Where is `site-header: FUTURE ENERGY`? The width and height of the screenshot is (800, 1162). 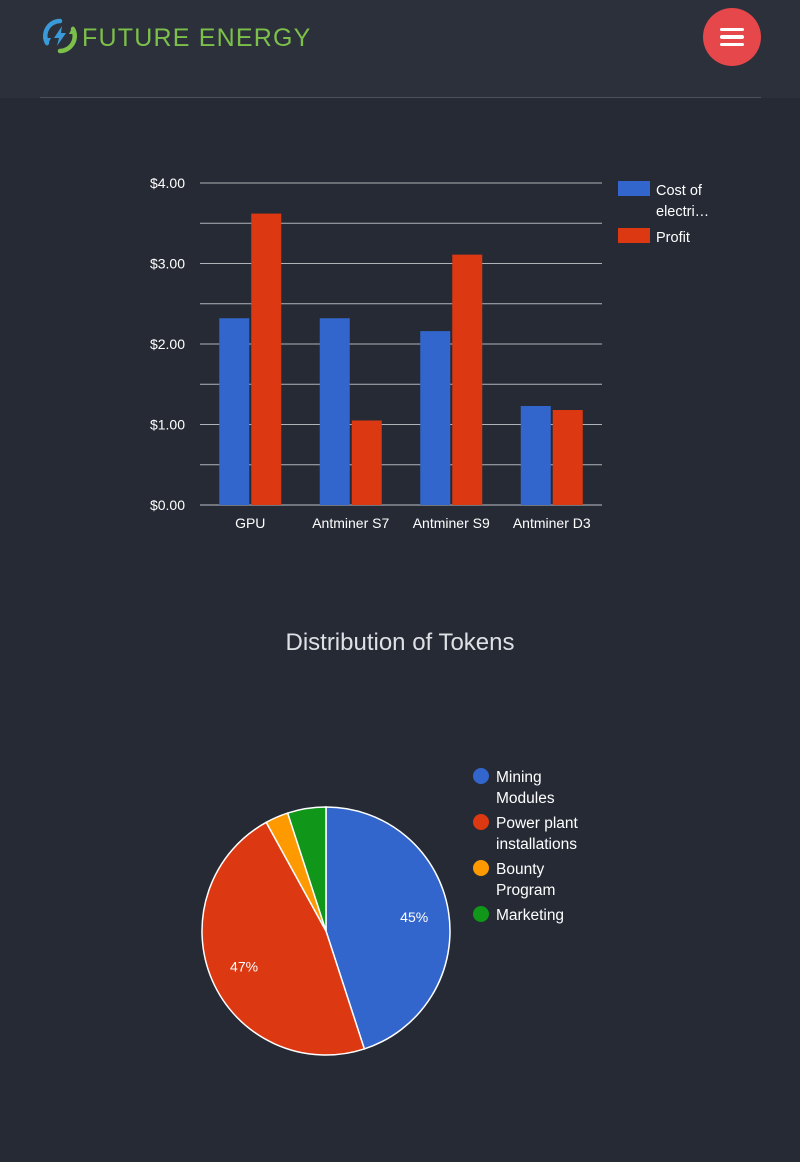 site-header: FUTURE ENERGY is located at coordinates (400, 49).